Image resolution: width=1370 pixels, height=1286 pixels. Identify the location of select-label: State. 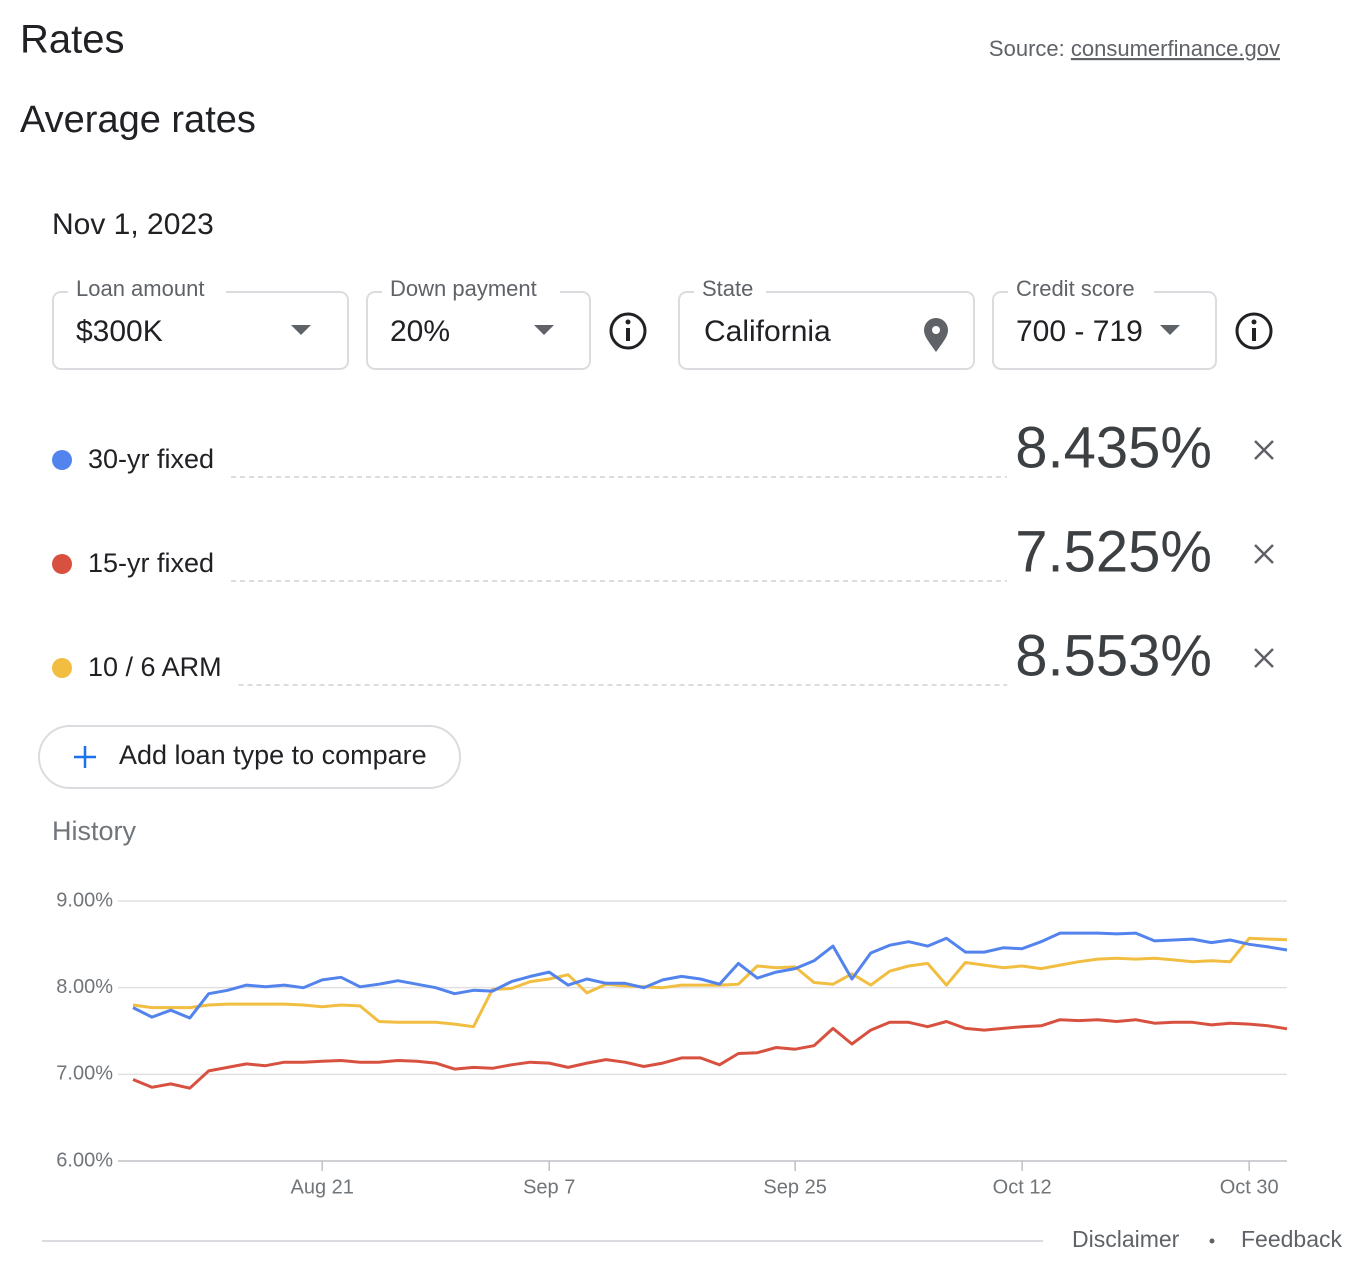
(727, 288).